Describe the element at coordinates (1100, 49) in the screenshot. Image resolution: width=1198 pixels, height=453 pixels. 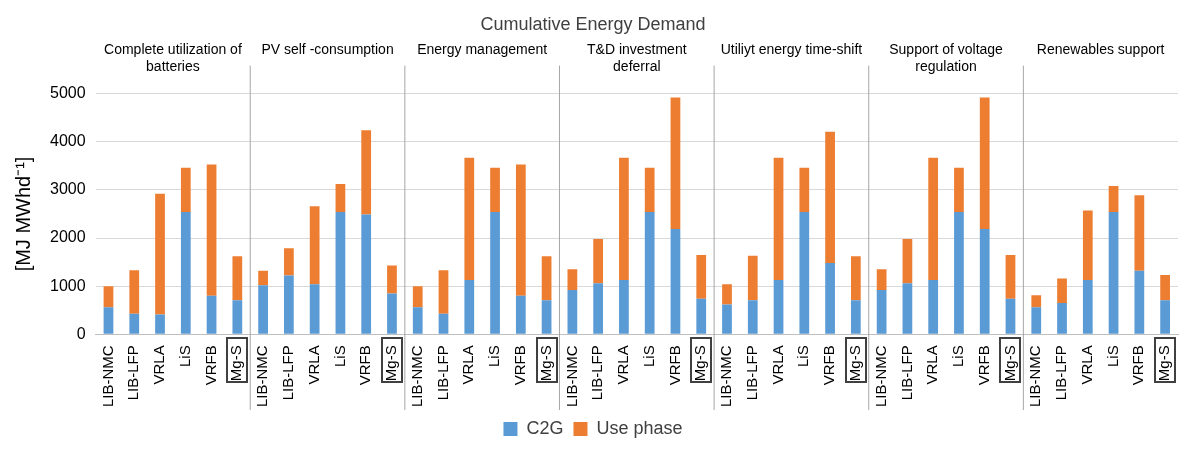
I see `text: Renewables support` at that location.